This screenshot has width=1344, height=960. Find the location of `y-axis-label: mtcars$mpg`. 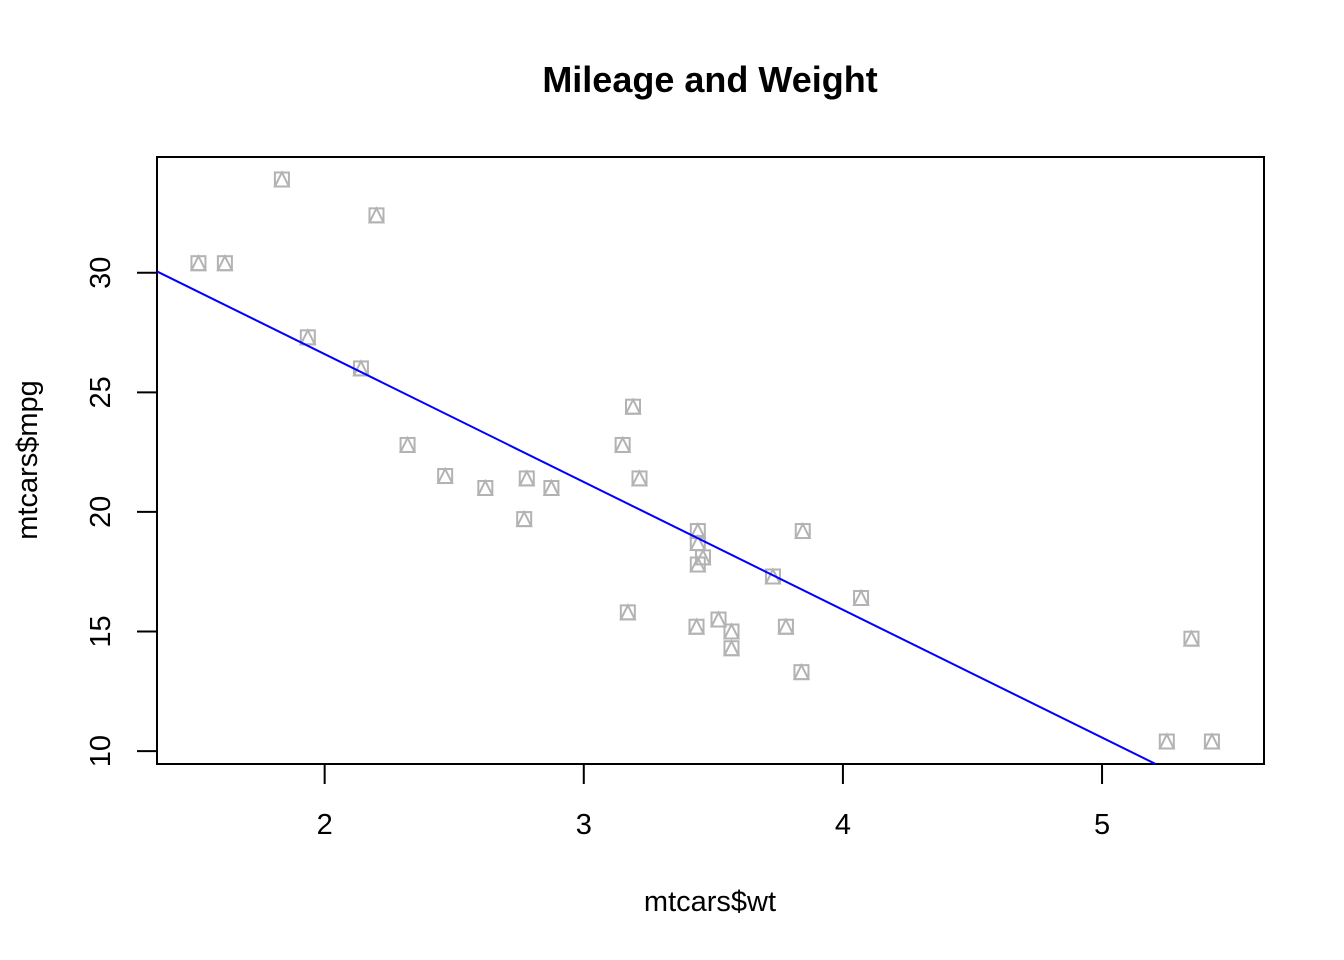

y-axis-label: mtcars$mpg is located at coordinates (28, 460).